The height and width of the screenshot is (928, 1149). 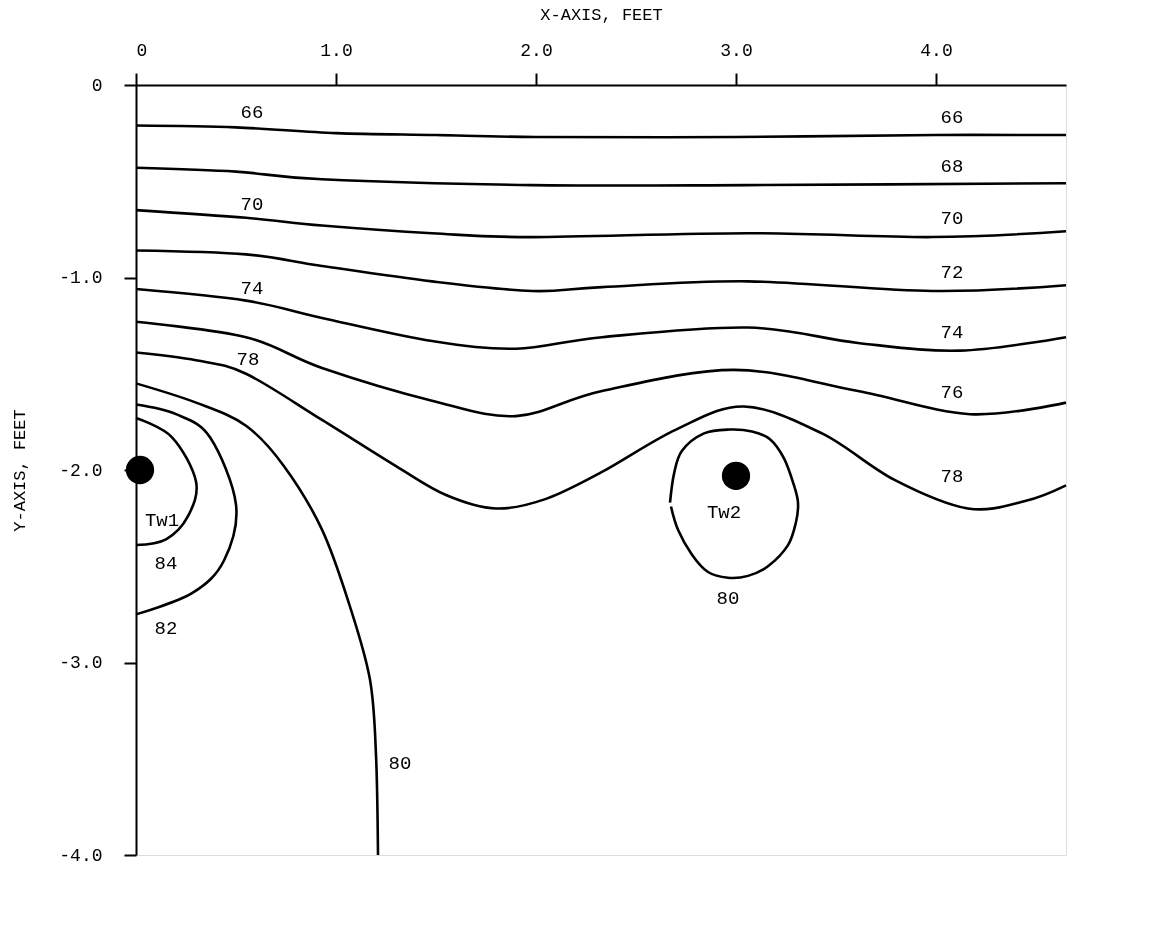 I want to click on x-tick-label: 2.0, so click(x=536, y=50).